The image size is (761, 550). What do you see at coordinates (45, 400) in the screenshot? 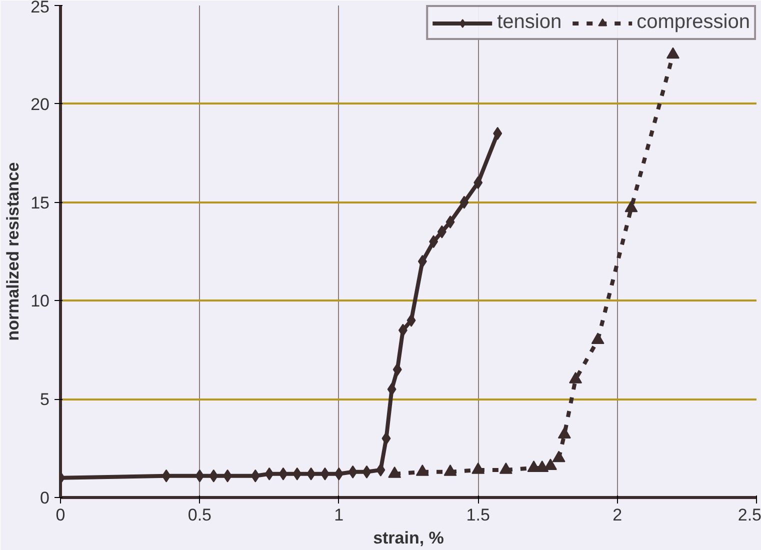
I see `y-tick-label: 5` at bounding box center [45, 400].